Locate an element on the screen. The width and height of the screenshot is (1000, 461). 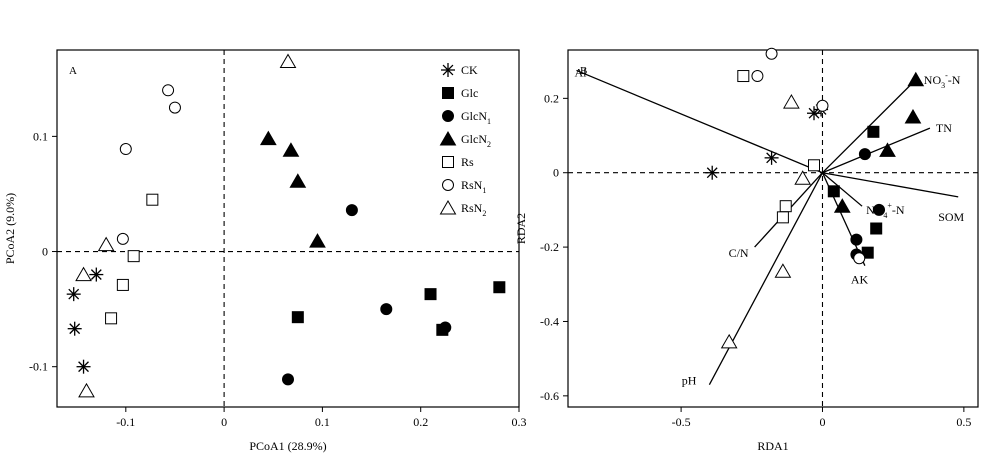
vector-som is located at coordinates (890, 185).